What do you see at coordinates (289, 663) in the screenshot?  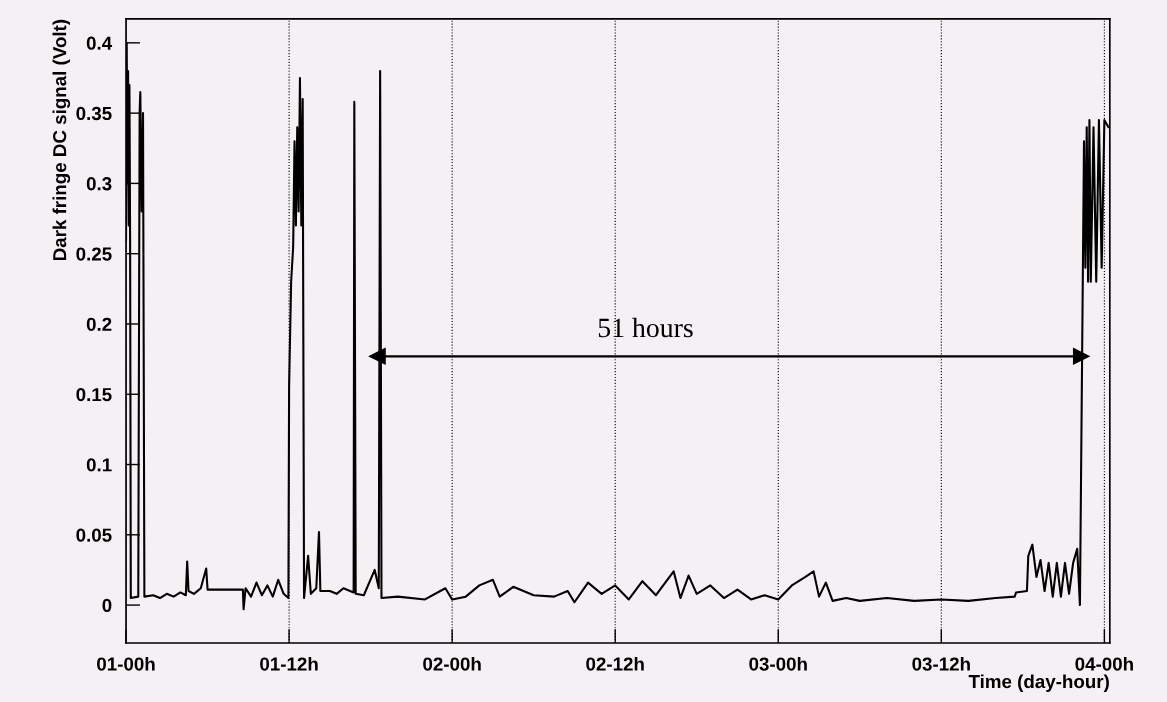 I see `x-tick-label: 01-12h` at bounding box center [289, 663].